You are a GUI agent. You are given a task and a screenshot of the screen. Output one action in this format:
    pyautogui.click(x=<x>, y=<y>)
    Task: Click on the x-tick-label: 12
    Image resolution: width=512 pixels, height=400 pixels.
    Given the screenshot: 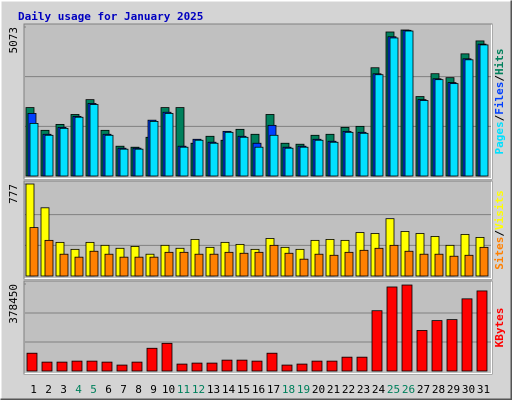 What is the action you would take?
    pyautogui.click(x=198, y=389)
    